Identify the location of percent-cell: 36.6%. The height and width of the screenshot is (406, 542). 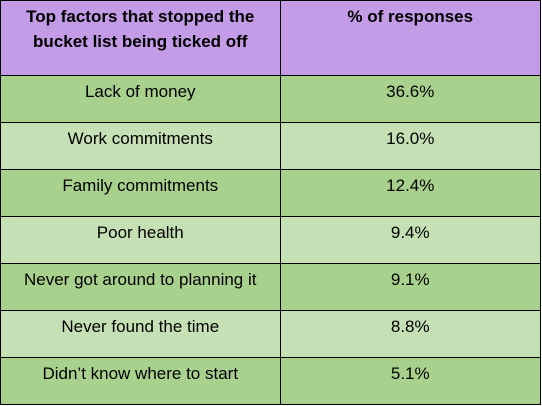
(410, 98).